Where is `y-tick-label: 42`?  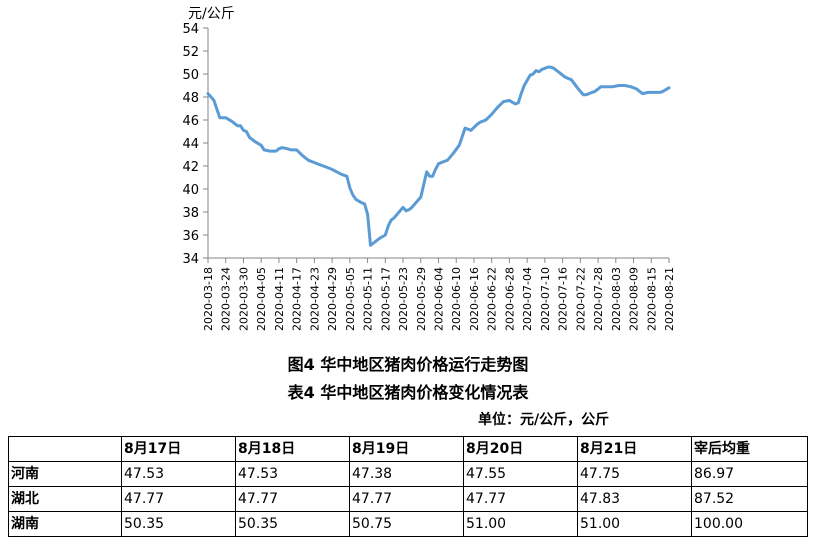
y-tick-label: 42 is located at coordinates (190, 167).